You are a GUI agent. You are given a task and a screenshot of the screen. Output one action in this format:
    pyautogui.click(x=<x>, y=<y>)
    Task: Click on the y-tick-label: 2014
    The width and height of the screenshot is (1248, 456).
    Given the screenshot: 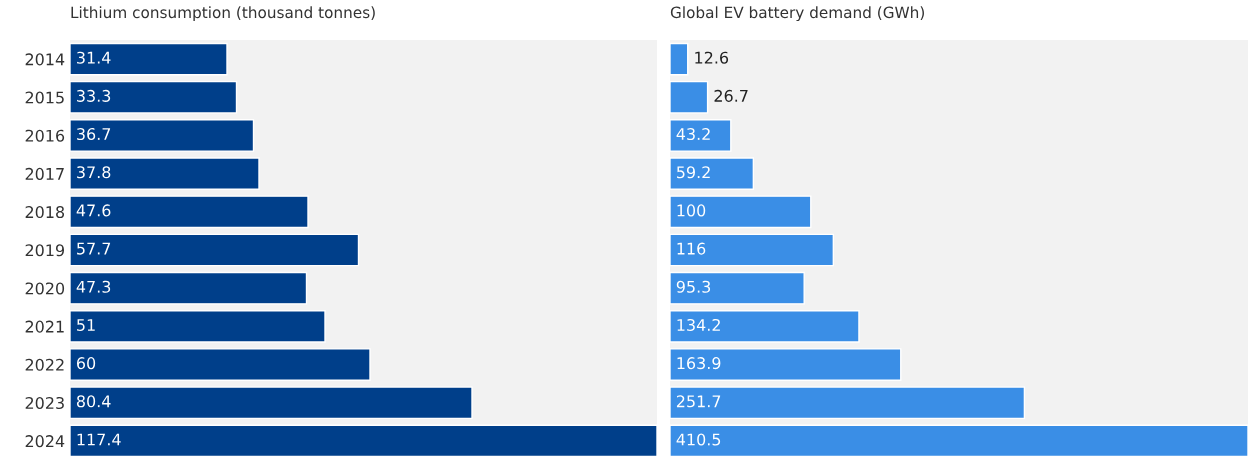 What is the action you would take?
    pyautogui.click(x=45, y=59)
    